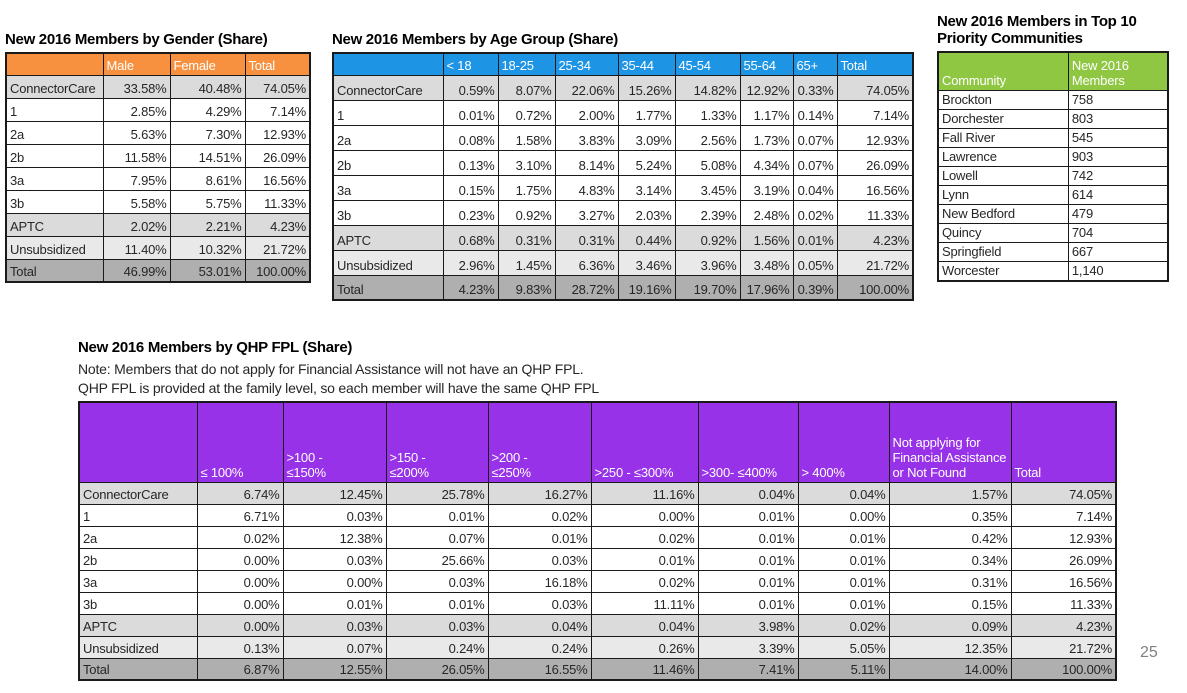  What do you see at coordinates (707, 137) in the screenshot?
I see `data-cell: 2.56%` at bounding box center [707, 137].